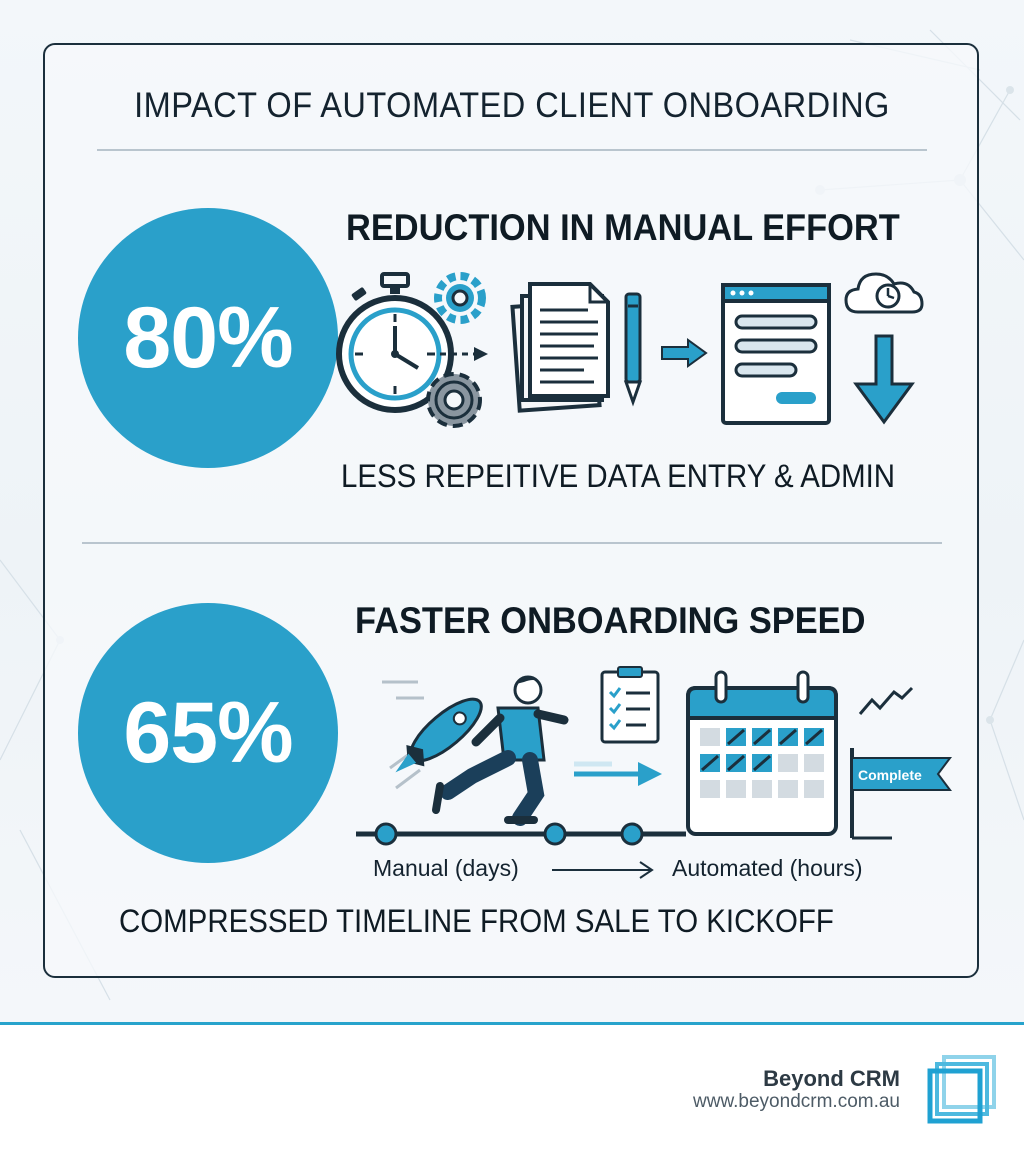  I want to click on stat-value: 80%, so click(208, 337).